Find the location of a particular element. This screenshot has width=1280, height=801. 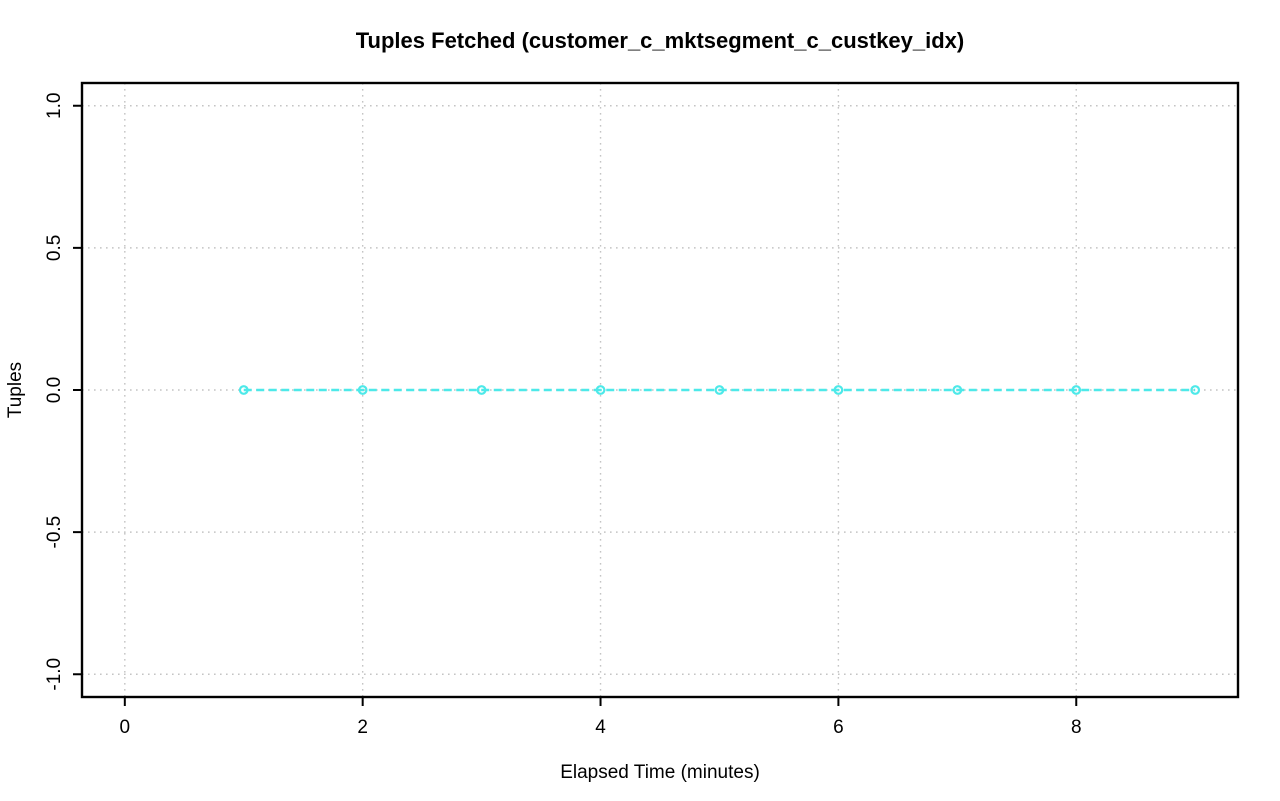

x-tick-label: 6 is located at coordinates (838, 727).